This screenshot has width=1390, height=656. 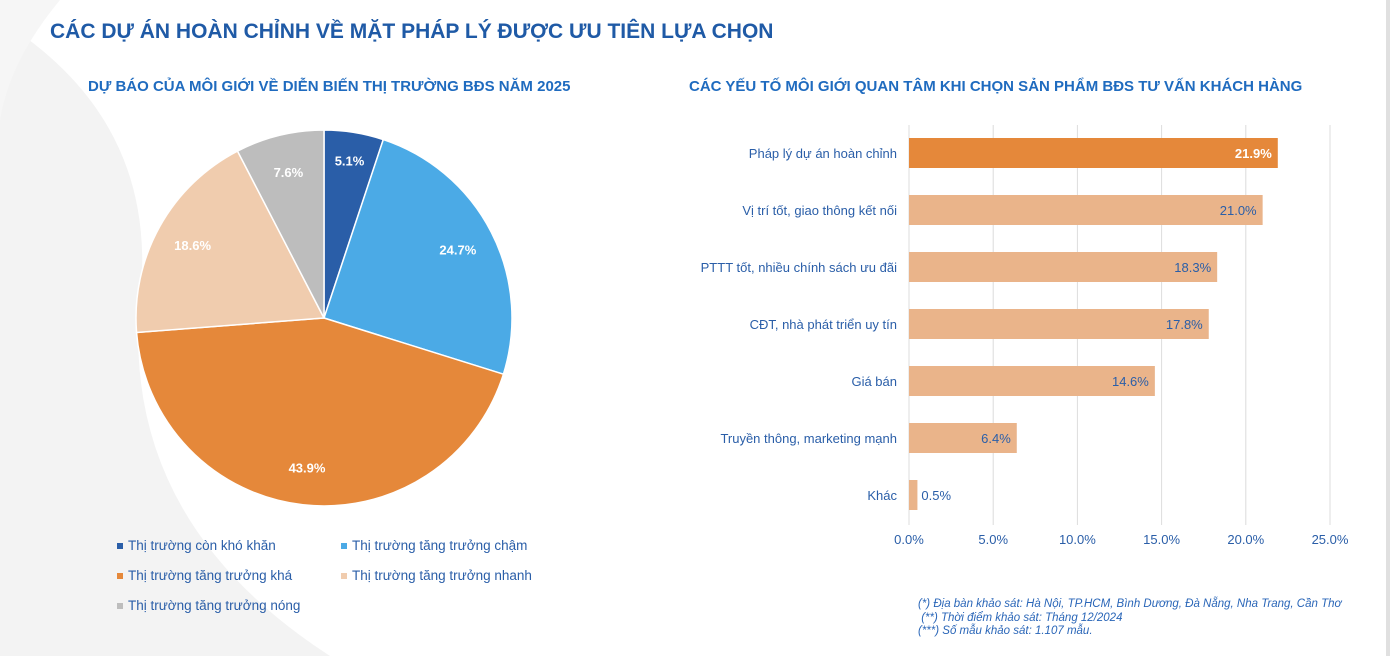 I want to click on legend-item: Thị trường tăng trưởng nóng, so click(x=208, y=605).